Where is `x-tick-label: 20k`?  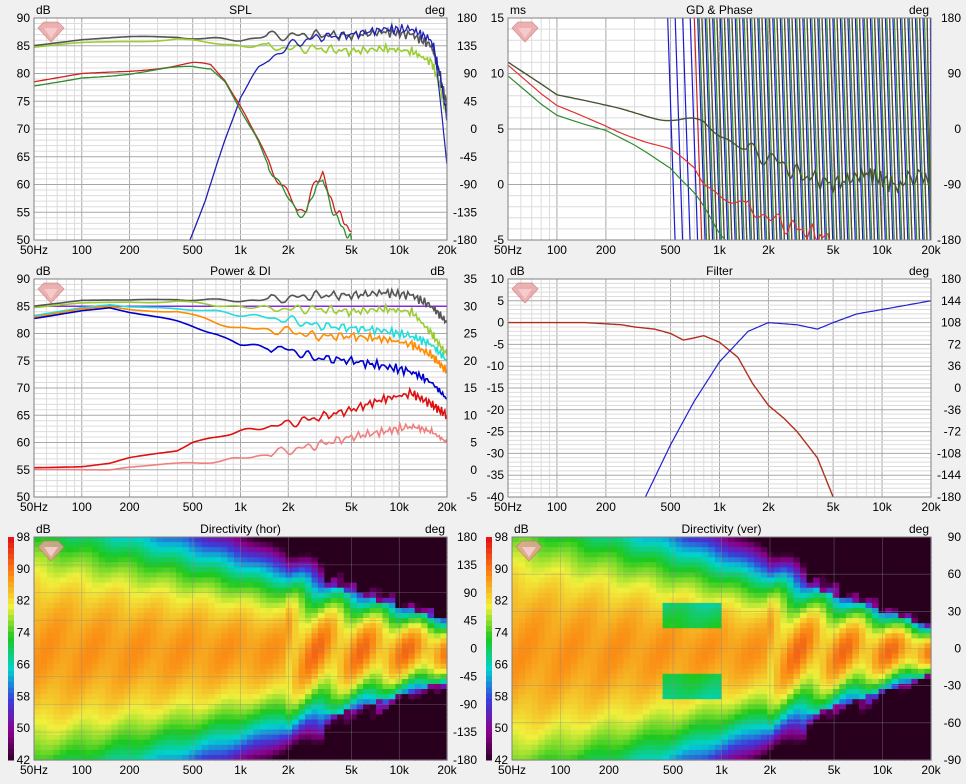 x-tick-label: 20k is located at coordinates (447, 250).